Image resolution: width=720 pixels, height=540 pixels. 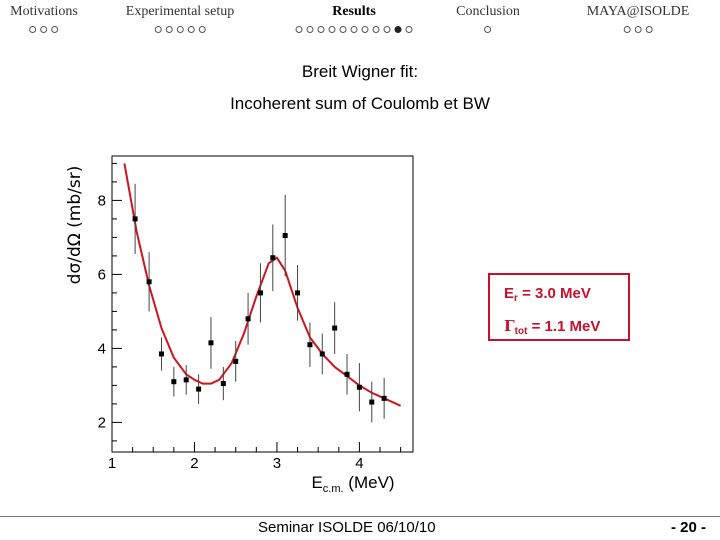 I want to click on x-axis-label: Ec.m. (MeV), so click(x=352, y=484).